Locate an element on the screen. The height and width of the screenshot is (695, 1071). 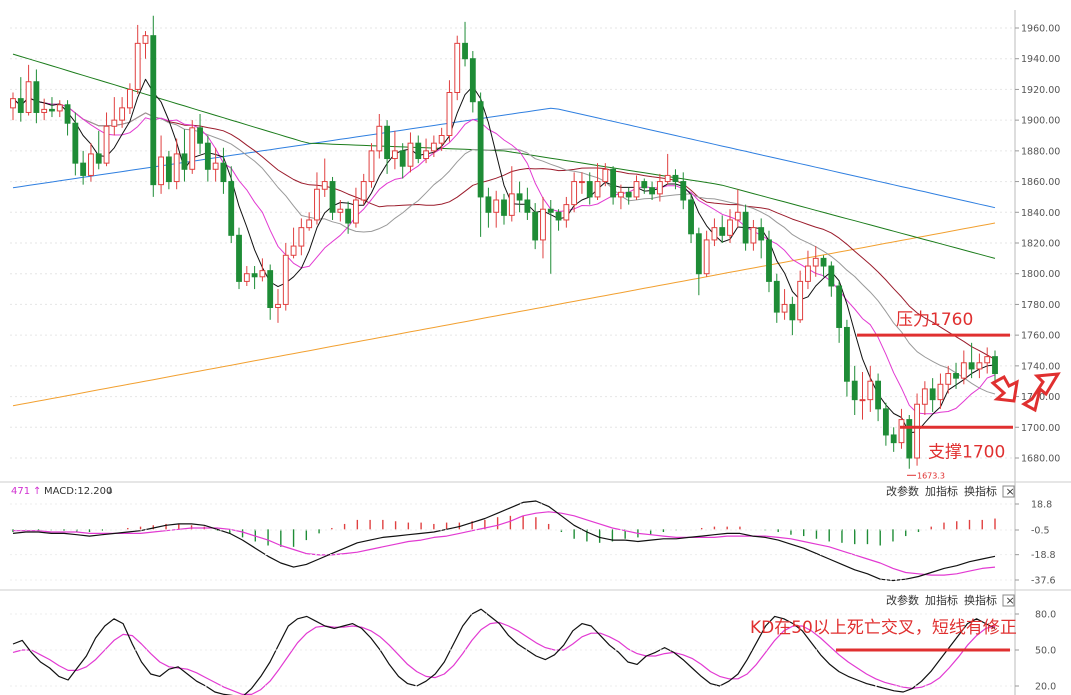
price-annotations: 压力1760 支撑1700 1673.3 is located at coordinates (959, 395).